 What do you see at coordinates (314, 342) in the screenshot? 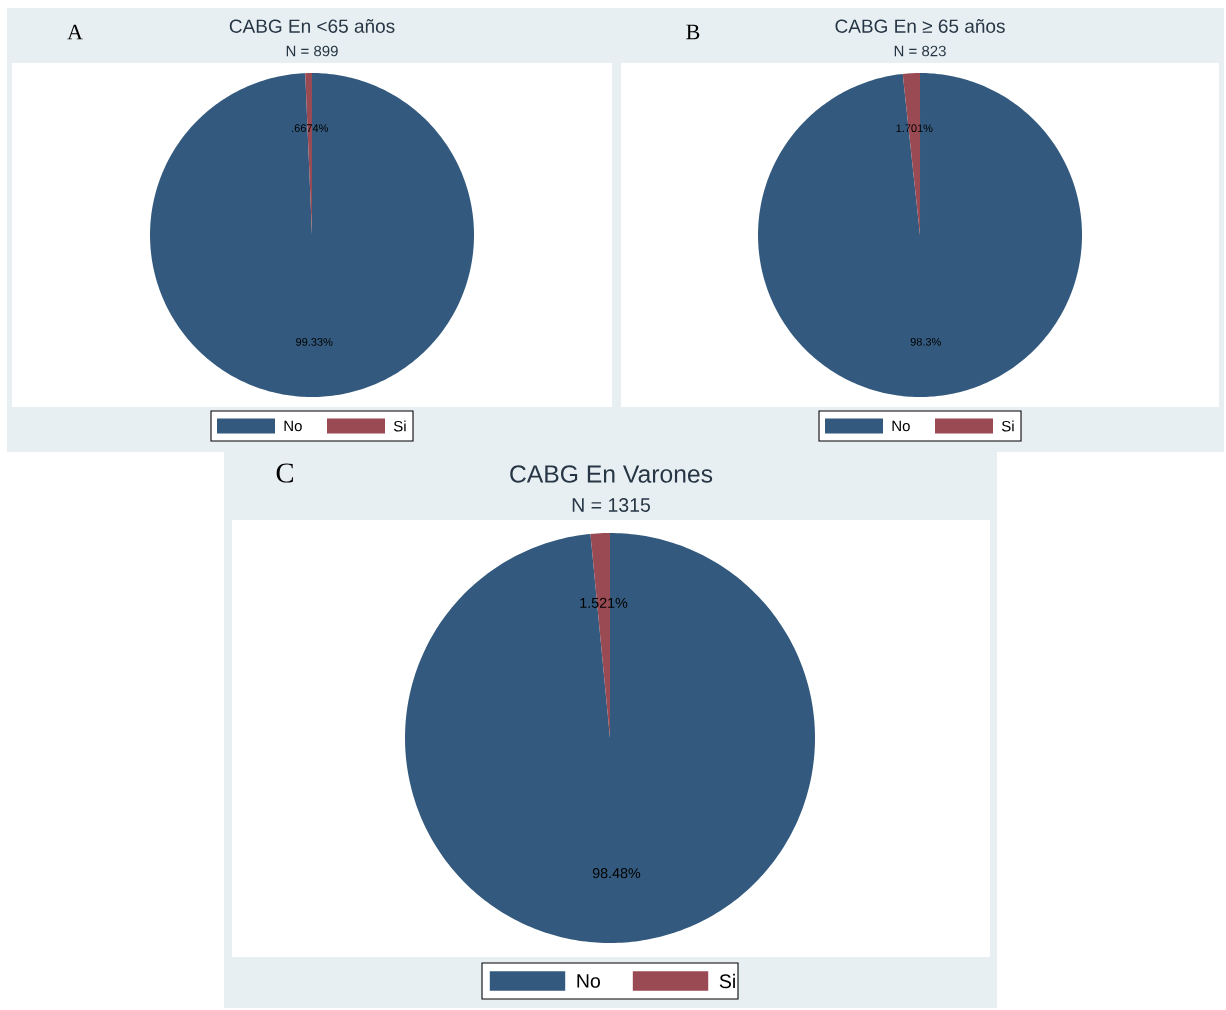
I see `data-label: 99.33%` at bounding box center [314, 342].